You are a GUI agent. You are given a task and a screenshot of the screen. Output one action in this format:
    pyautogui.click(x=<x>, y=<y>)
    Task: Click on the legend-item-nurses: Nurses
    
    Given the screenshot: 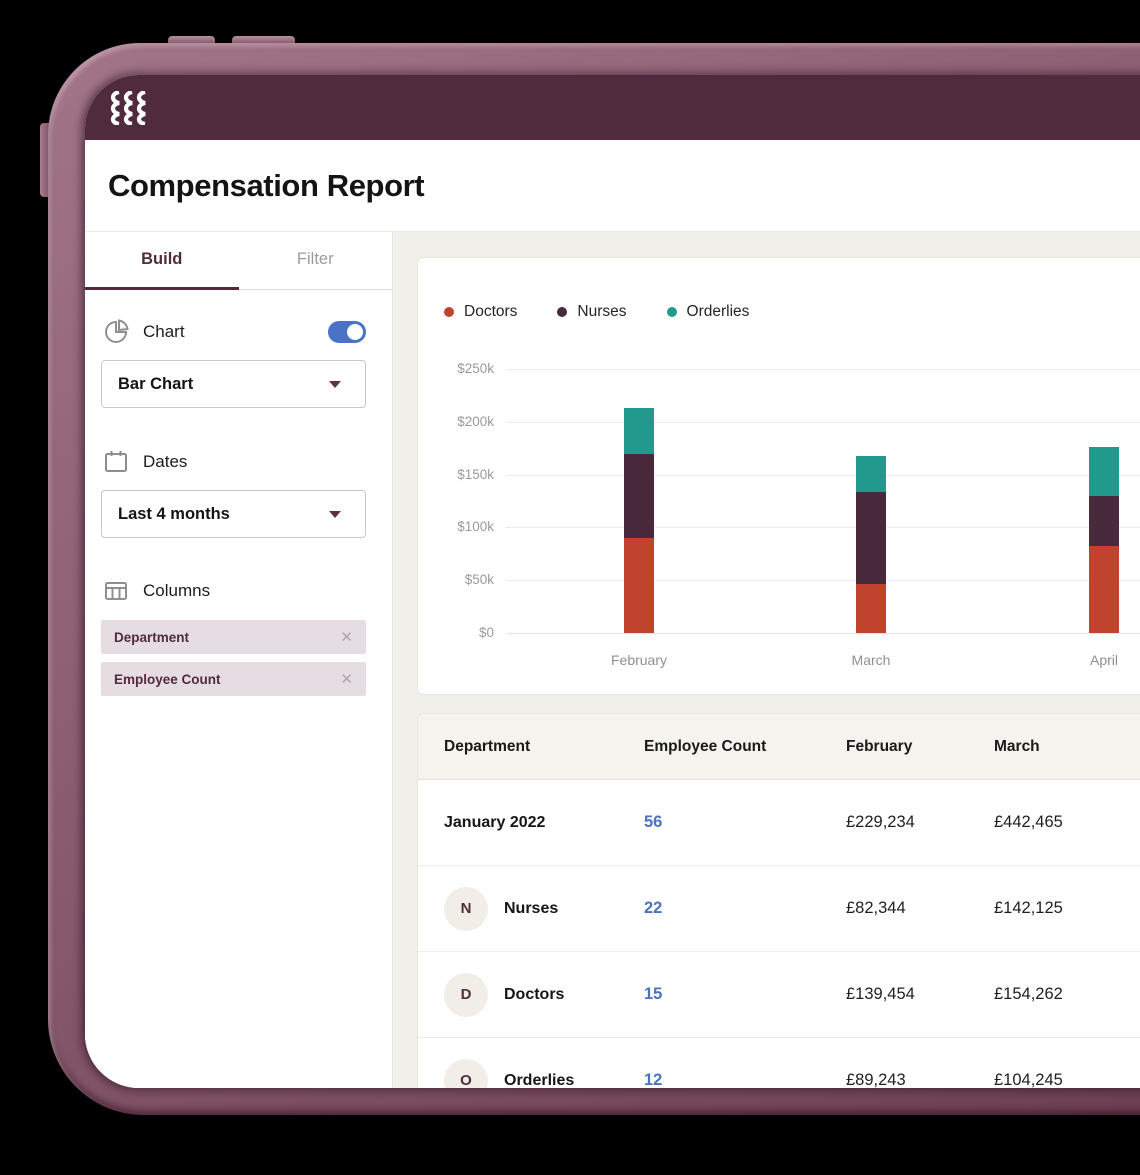 What is the action you would take?
    pyautogui.click(x=592, y=312)
    